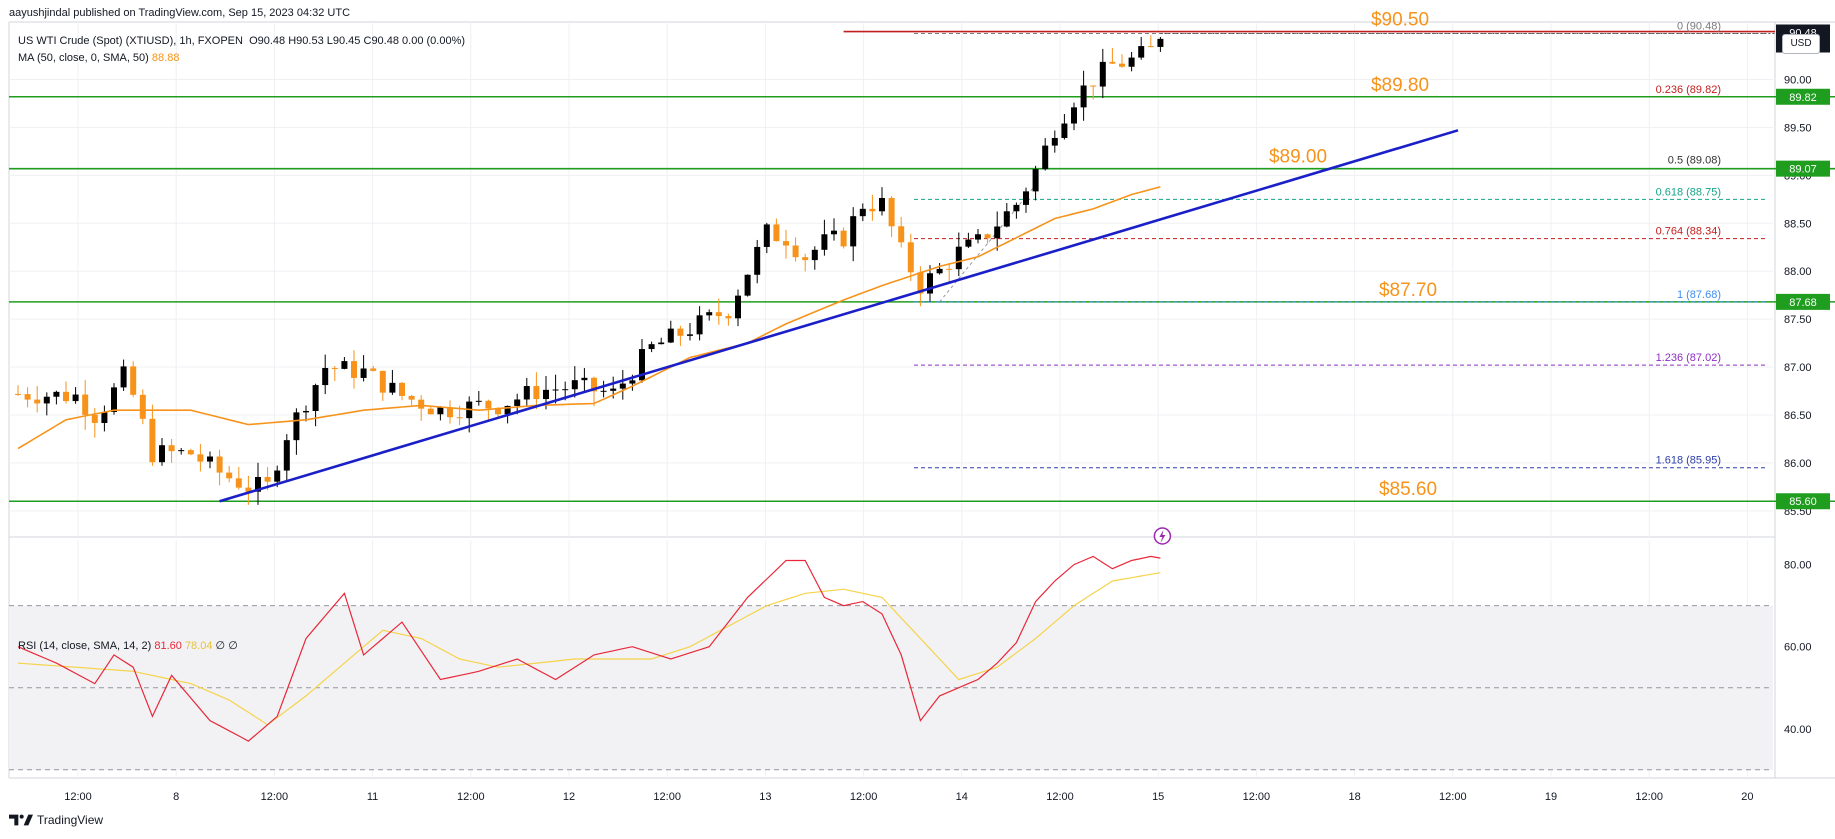 This screenshot has height=839, width=1835. Describe the element at coordinates (1803, 98) in the screenshot. I see `level-price-tag-text: 89.82` at that location.